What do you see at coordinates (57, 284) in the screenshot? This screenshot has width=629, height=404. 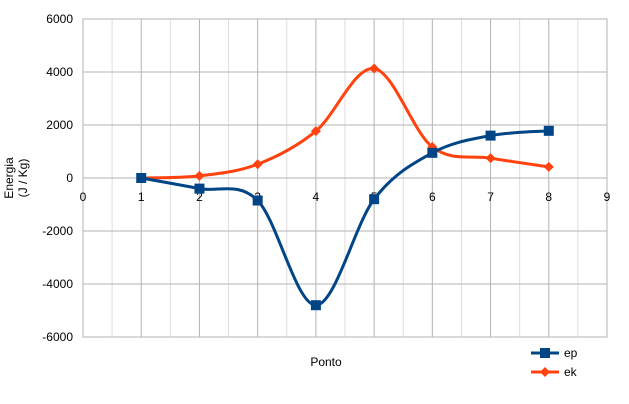 I see `y-tick-label: -4000` at bounding box center [57, 284].